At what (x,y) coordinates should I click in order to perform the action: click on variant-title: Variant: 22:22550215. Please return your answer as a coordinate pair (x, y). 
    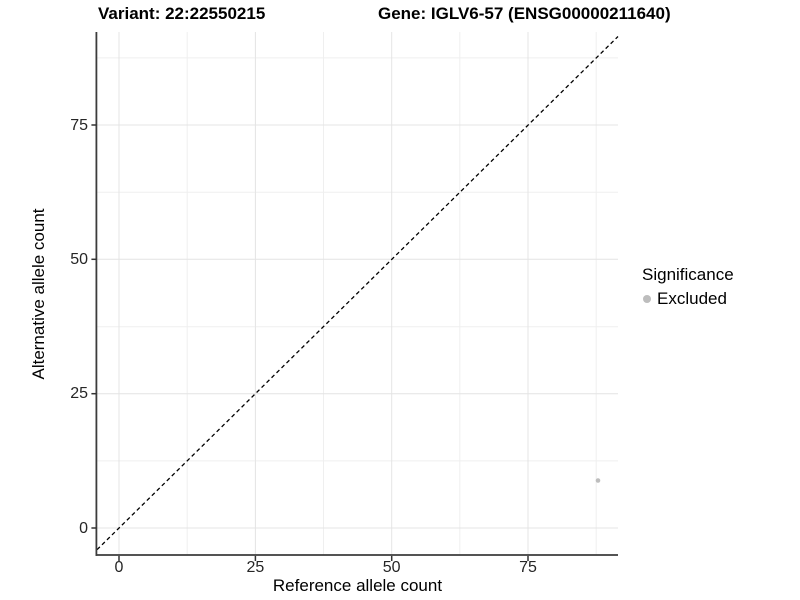
    Looking at the image, I should click on (182, 13).